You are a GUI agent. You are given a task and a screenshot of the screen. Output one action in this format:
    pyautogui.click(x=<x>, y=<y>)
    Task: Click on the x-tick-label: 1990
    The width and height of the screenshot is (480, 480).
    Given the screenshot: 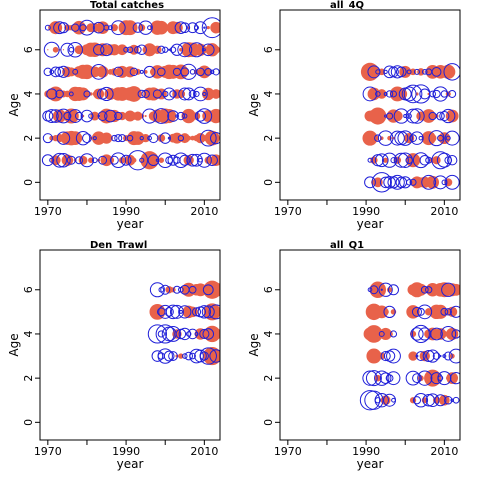 What is the action you would take?
    pyautogui.click(x=366, y=451)
    